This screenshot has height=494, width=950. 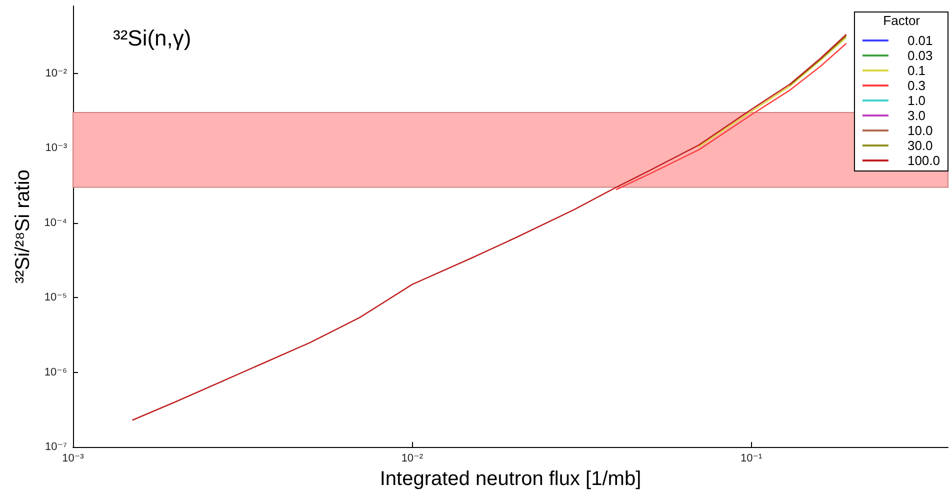 What do you see at coordinates (916, 100) in the screenshot?
I see `legend-label: 1.0` at bounding box center [916, 100].